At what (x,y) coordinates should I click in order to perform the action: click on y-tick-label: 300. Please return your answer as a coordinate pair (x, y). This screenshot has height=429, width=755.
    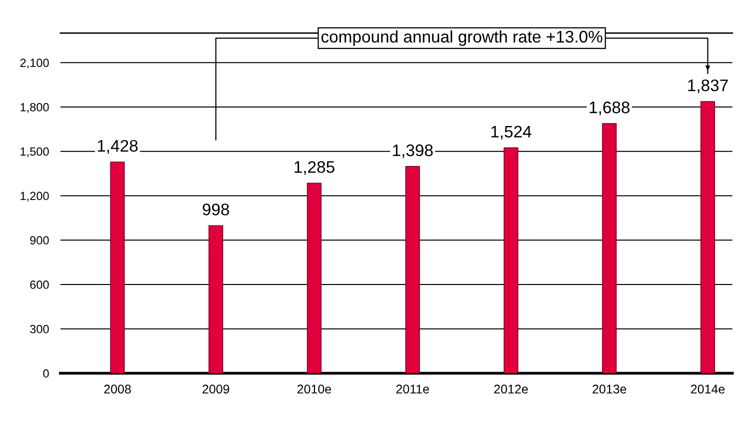
    Looking at the image, I should click on (39, 329).